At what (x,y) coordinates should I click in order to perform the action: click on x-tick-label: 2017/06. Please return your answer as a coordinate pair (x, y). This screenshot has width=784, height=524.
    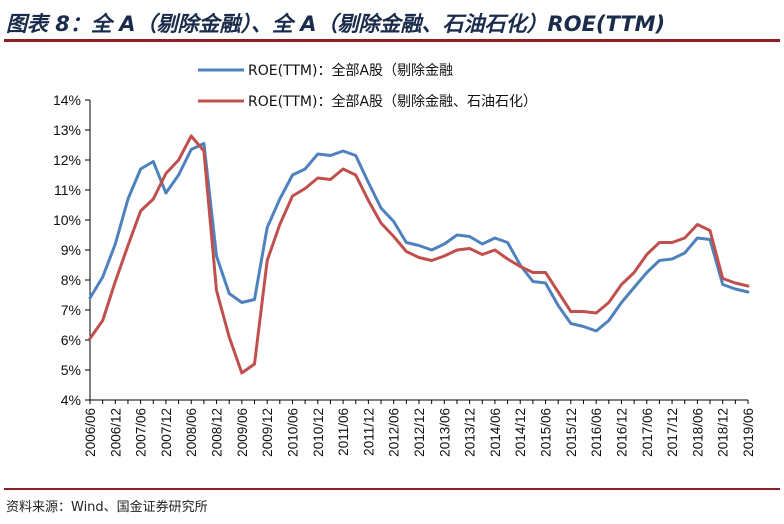
    Looking at the image, I should click on (647, 432).